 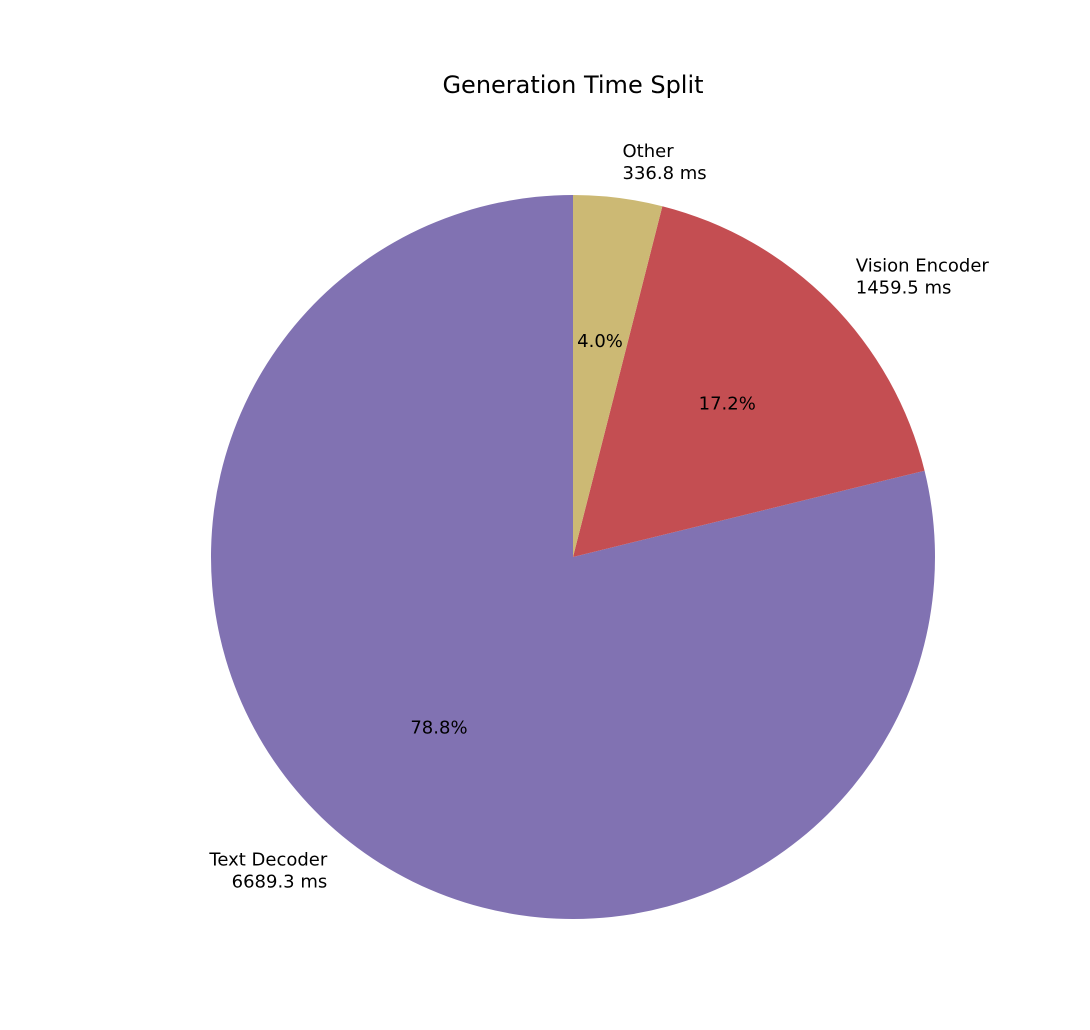 I want to click on slice-label: Other 336.8 ms, so click(x=665, y=162).